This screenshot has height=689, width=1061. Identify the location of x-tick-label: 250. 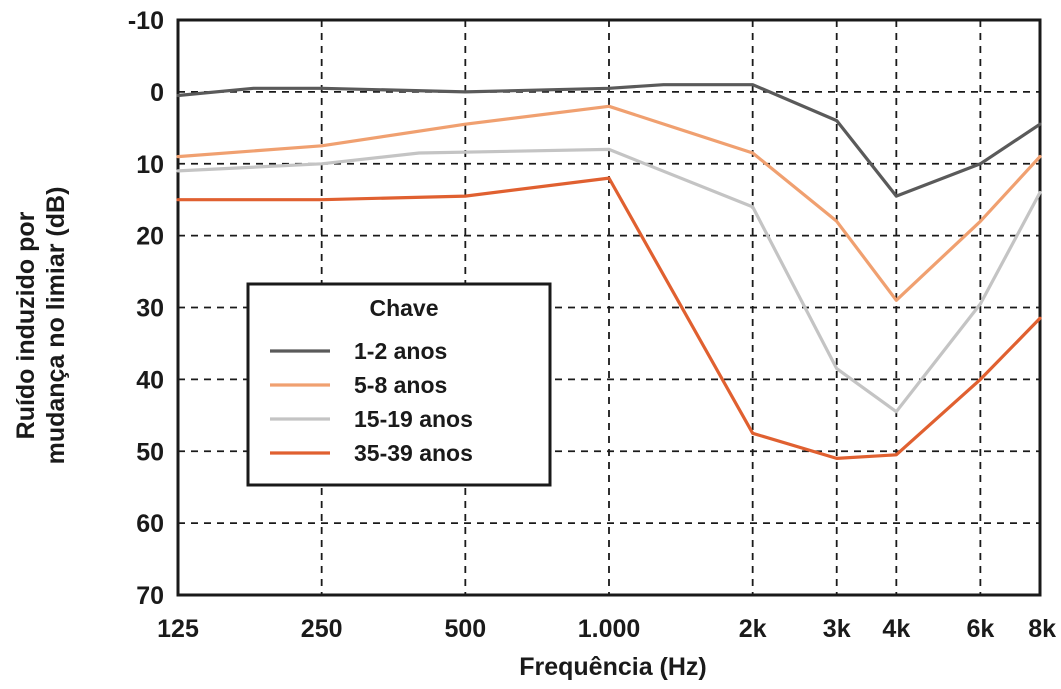
(322, 629).